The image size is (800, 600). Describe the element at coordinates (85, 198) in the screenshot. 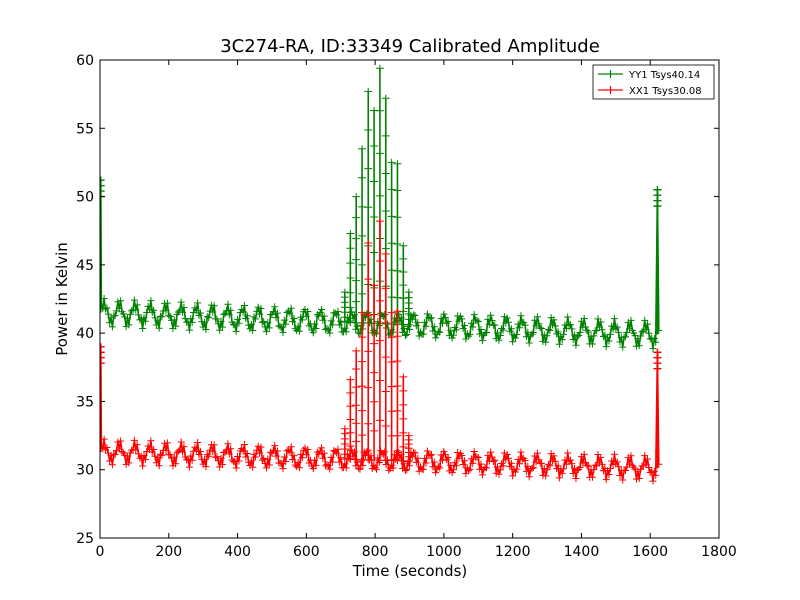

I see `y-tick-label: 50` at that location.